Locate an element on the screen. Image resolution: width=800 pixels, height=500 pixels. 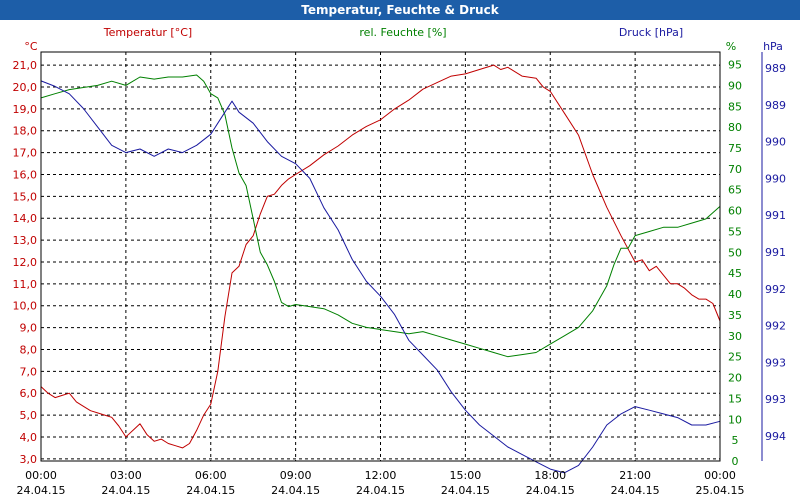
temp-tick-label: 6,0 is located at coordinates (29, 393).